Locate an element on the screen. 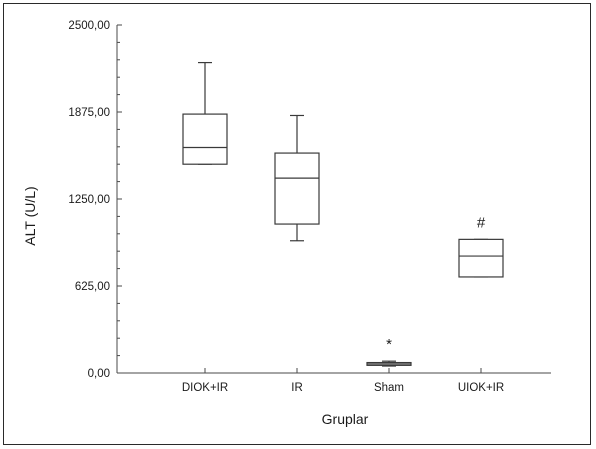 The image size is (596, 449). box-ir is located at coordinates (297, 178).